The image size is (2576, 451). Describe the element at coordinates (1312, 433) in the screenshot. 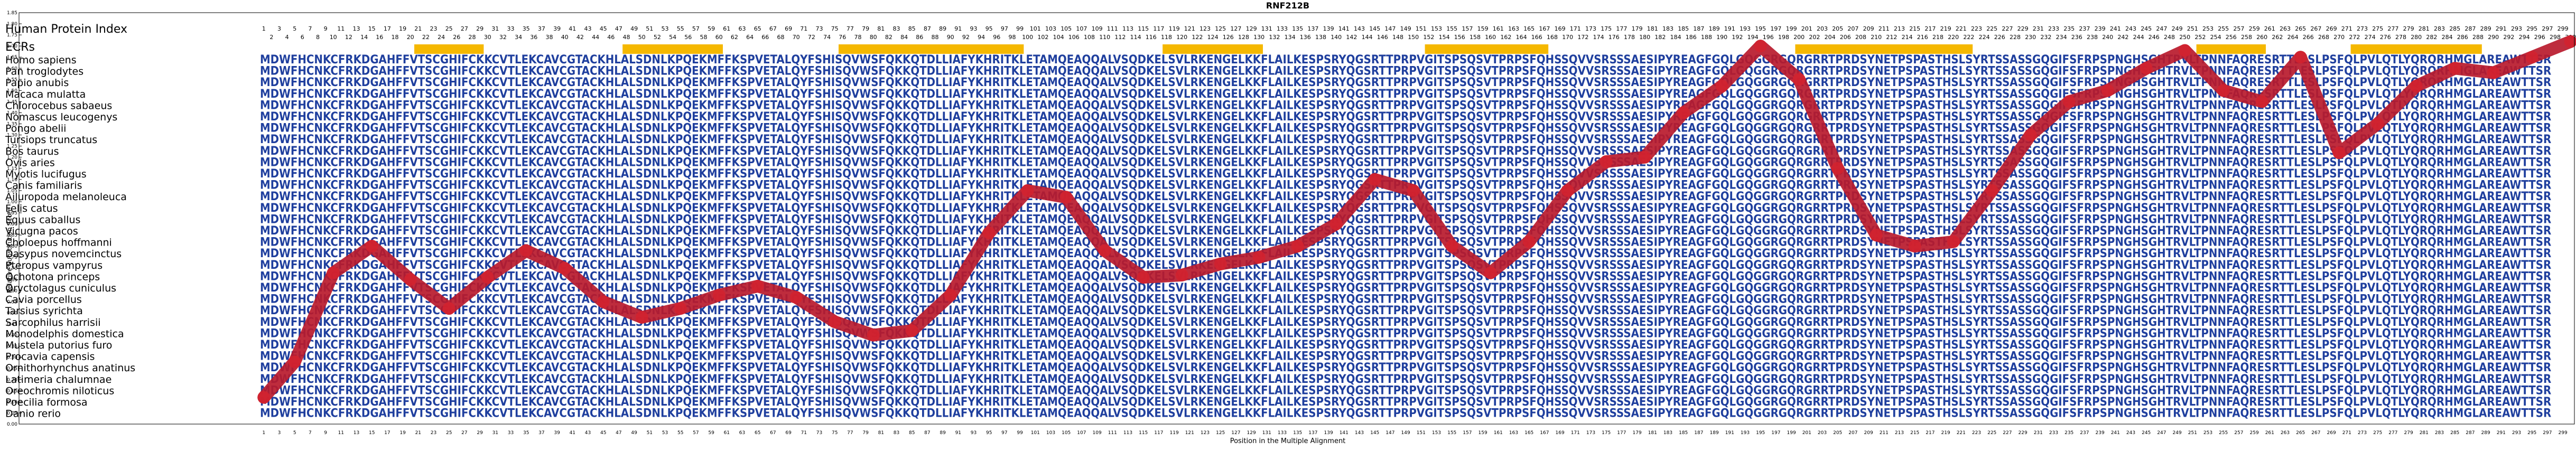

I see `x-tick-label: 137` at that location.